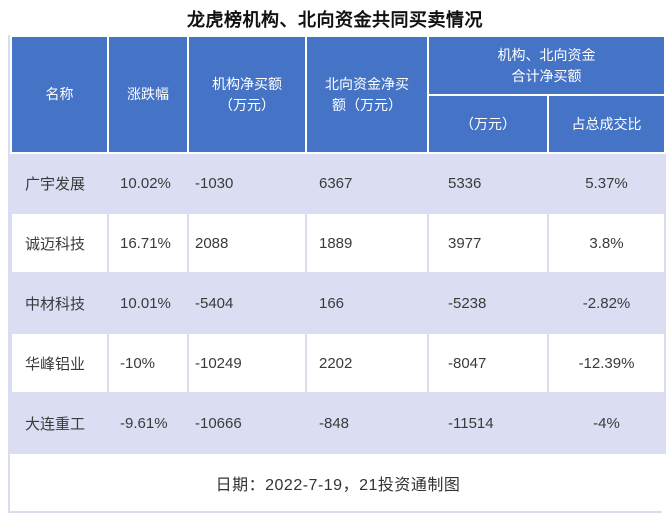 The height and width of the screenshot is (520, 670). I want to click on cell-combined-ratio: -2.82%, so click(606, 303).